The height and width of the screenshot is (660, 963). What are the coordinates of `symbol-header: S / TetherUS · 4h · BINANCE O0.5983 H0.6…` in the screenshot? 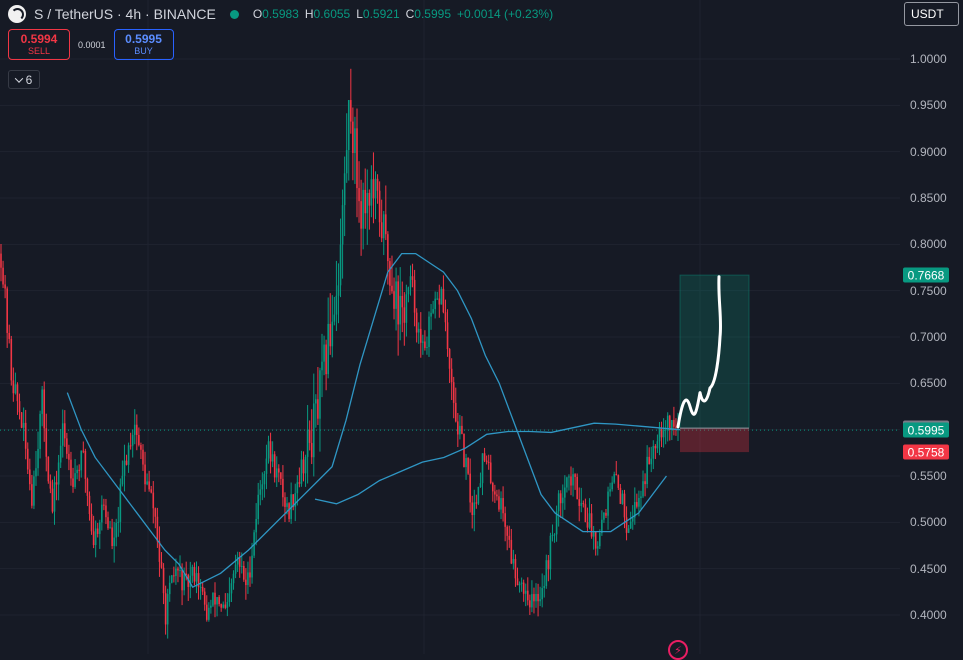 It's located at (280, 14).